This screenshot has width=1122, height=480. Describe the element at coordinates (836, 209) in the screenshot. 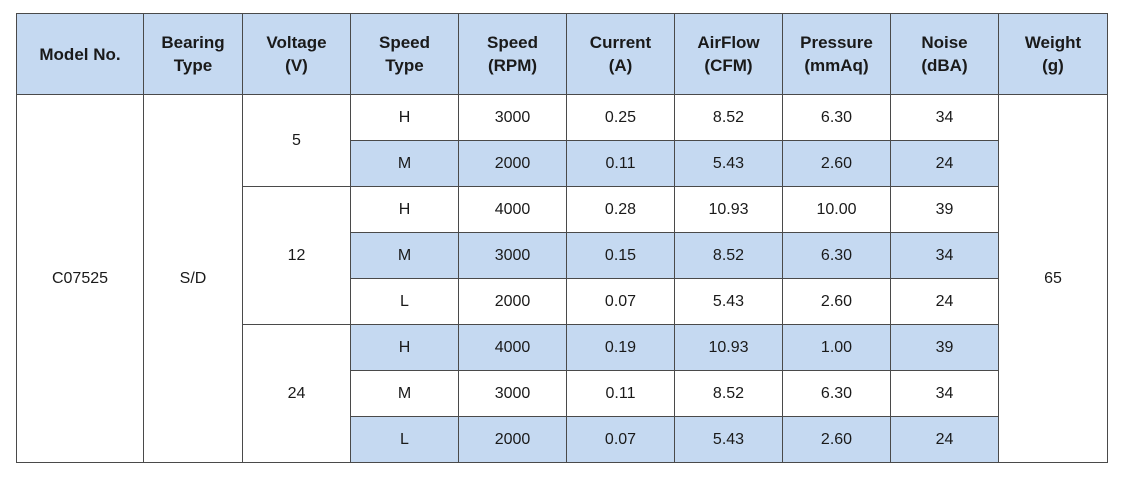

I see `pressure-cell: 10.00` at that location.